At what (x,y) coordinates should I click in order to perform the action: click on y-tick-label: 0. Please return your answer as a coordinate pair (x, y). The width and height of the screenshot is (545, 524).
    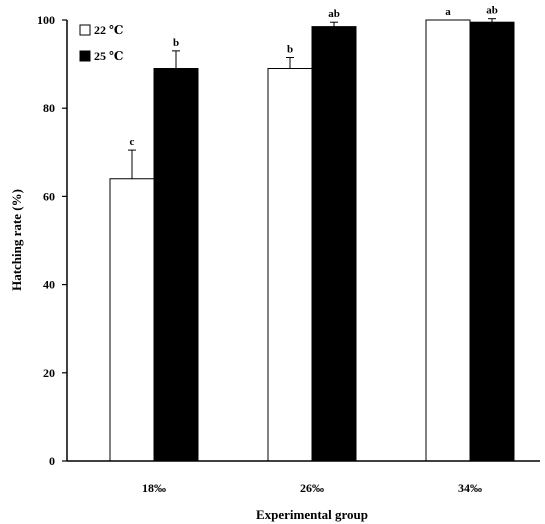
    Looking at the image, I should click on (52, 461).